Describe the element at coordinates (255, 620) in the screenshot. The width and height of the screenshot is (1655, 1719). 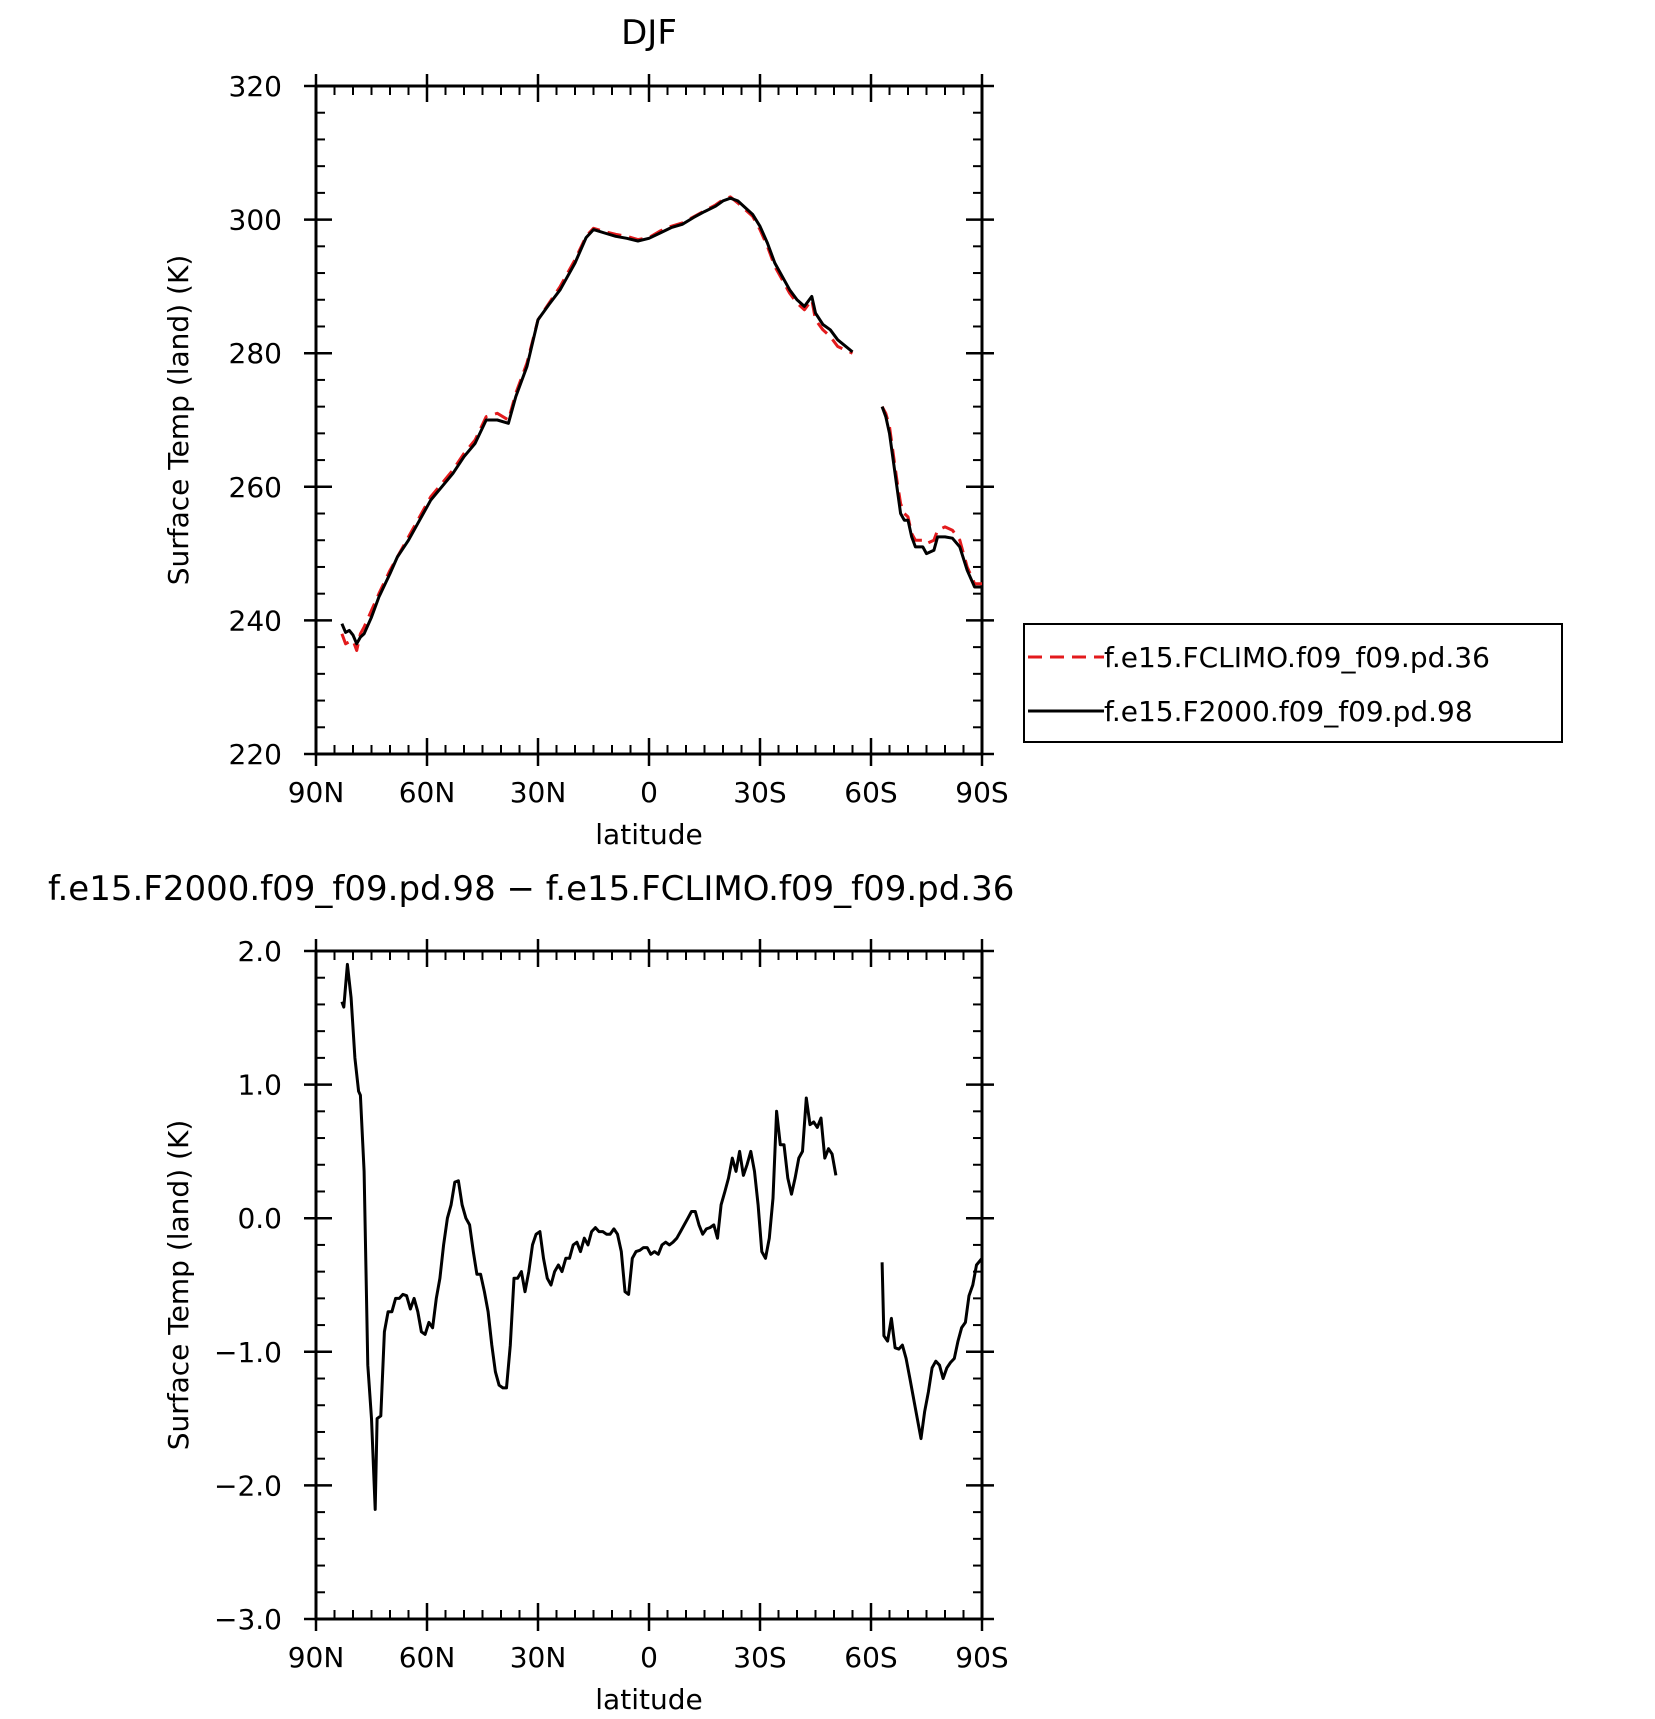
I see `y-tick-label: 240` at that location.